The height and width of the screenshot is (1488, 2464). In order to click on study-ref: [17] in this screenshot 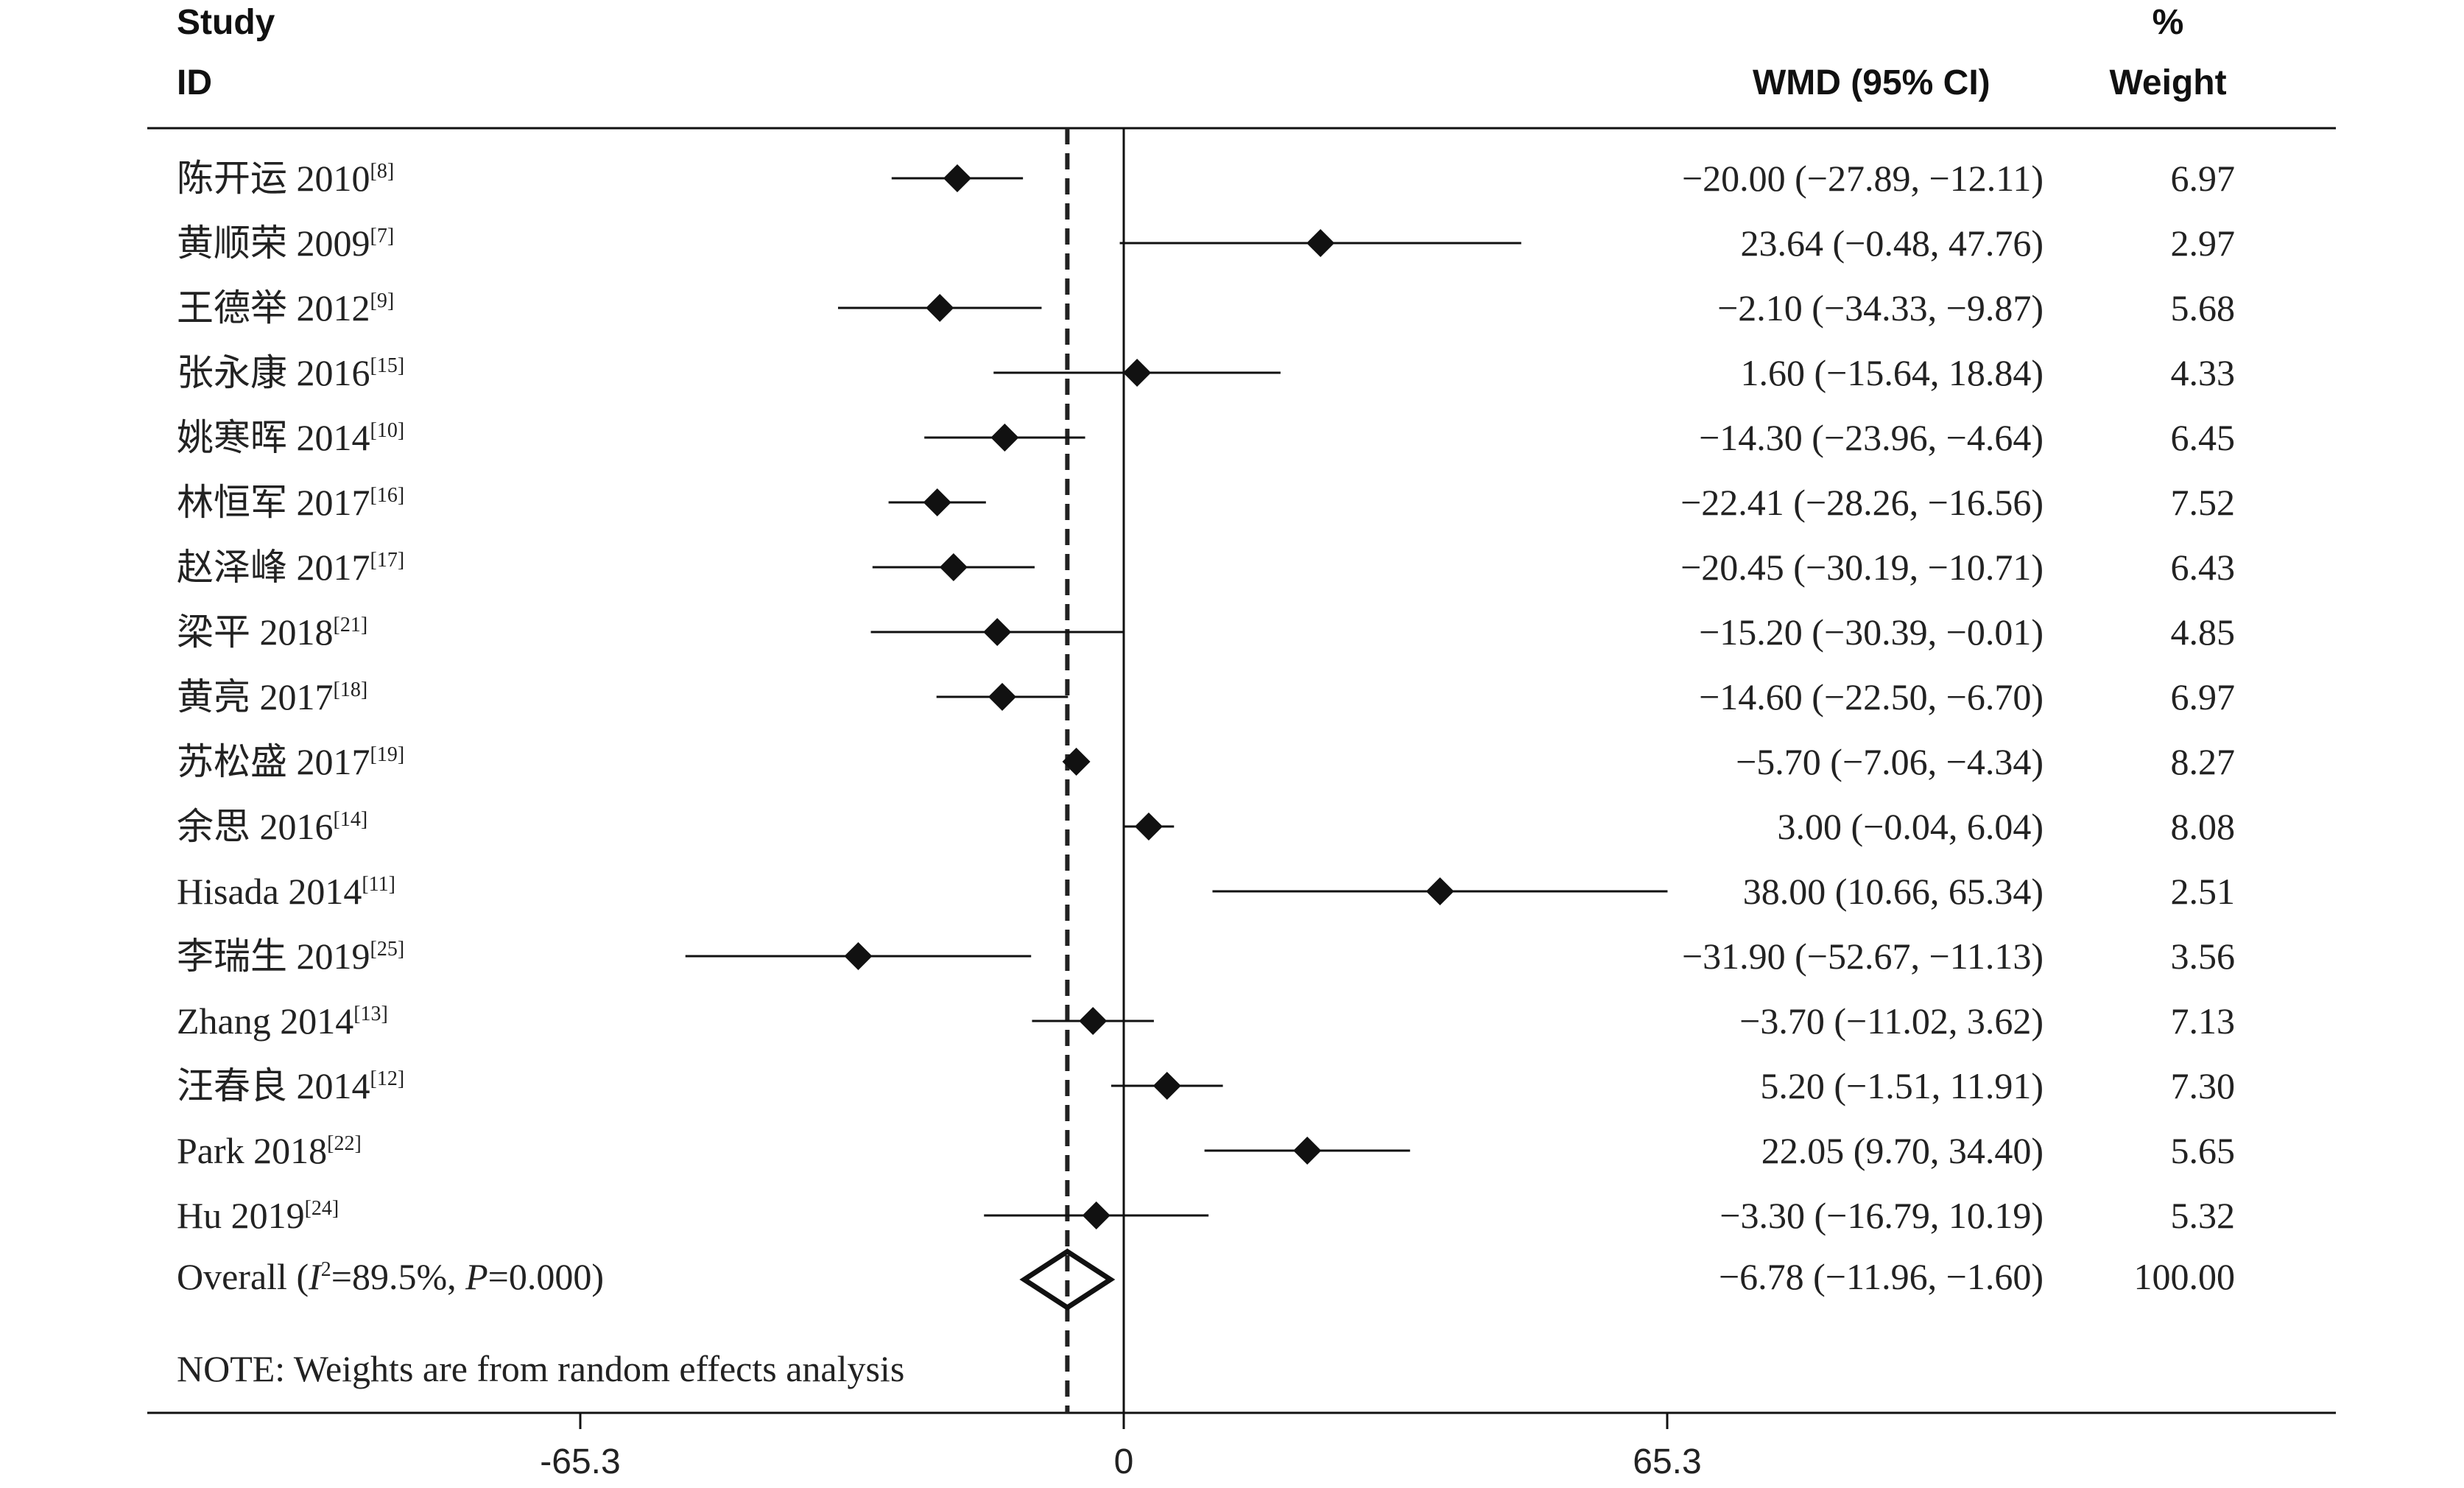, I will do `click(387, 560)`.